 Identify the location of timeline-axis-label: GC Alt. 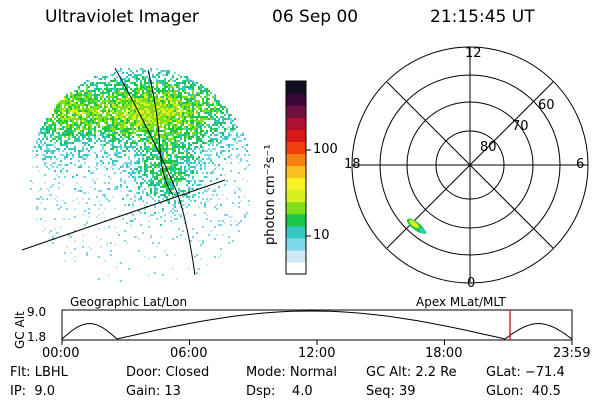
(20, 330).